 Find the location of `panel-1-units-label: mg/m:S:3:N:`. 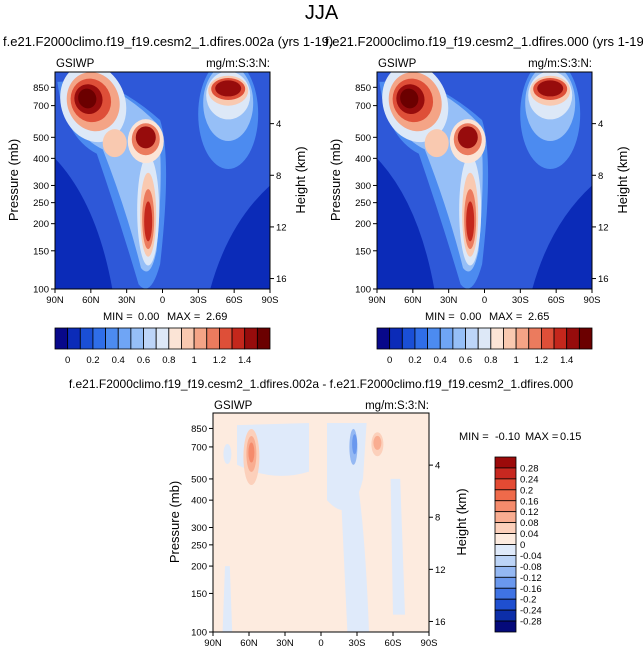

panel-1-units-label: mg/m:S:3:N: is located at coordinates (238, 64).